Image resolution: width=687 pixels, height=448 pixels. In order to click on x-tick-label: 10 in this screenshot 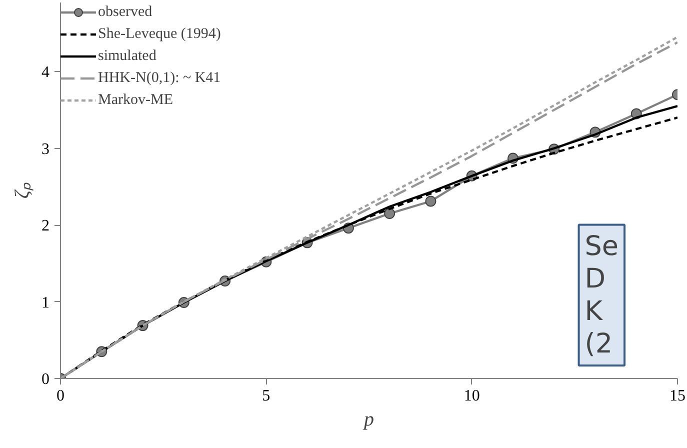, I will do `click(472, 396)`.